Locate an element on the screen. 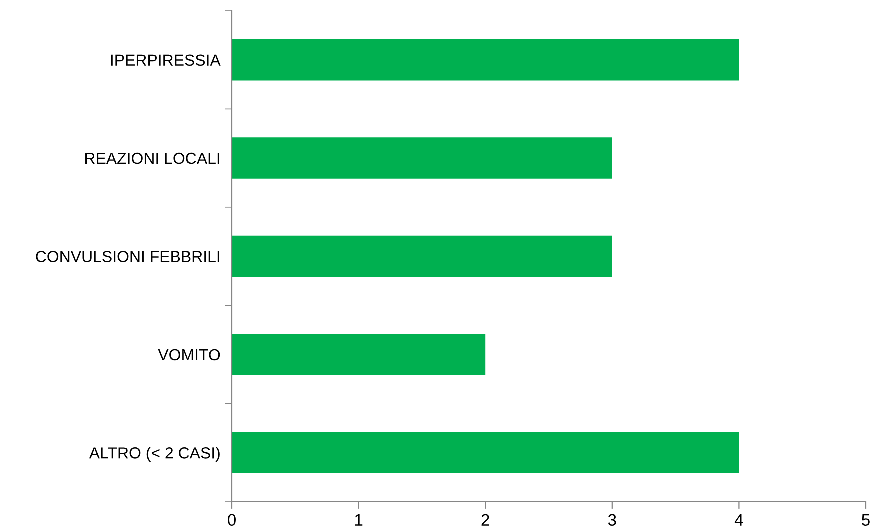  x-tick-label: 0 is located at coordinates (232, 520).